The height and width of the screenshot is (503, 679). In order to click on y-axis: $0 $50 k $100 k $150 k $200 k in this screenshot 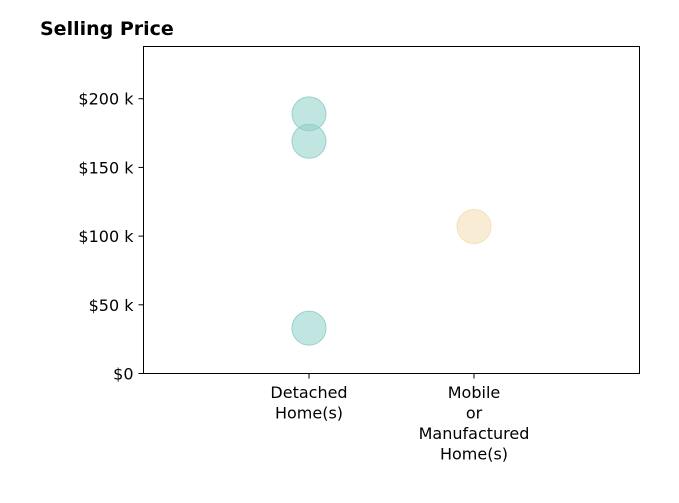, I will do `click(111, 237)`.